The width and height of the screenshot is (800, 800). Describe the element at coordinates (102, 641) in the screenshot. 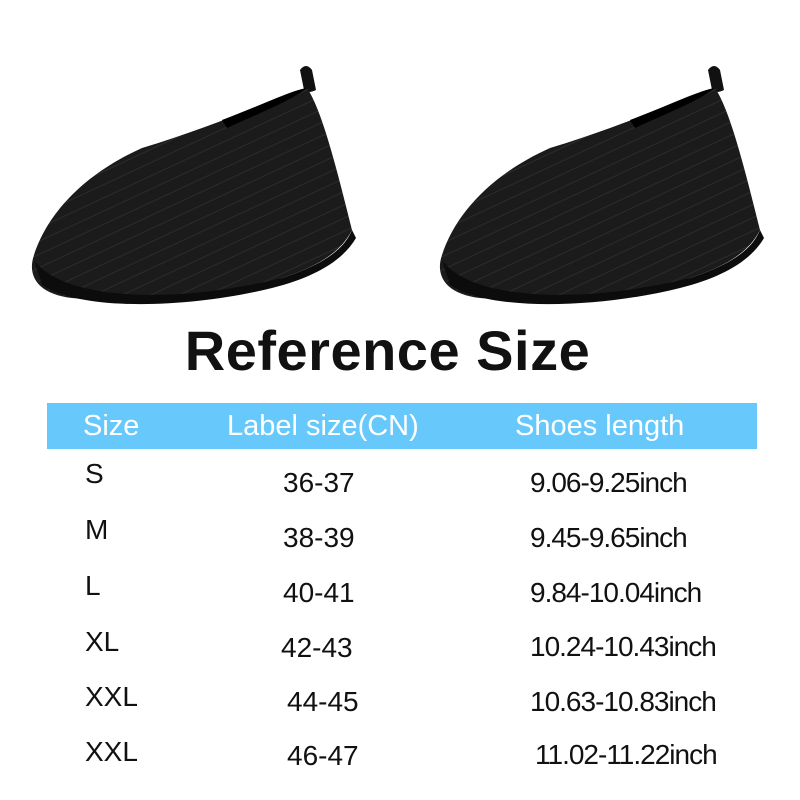

I see `size-cell: XL` at that location.